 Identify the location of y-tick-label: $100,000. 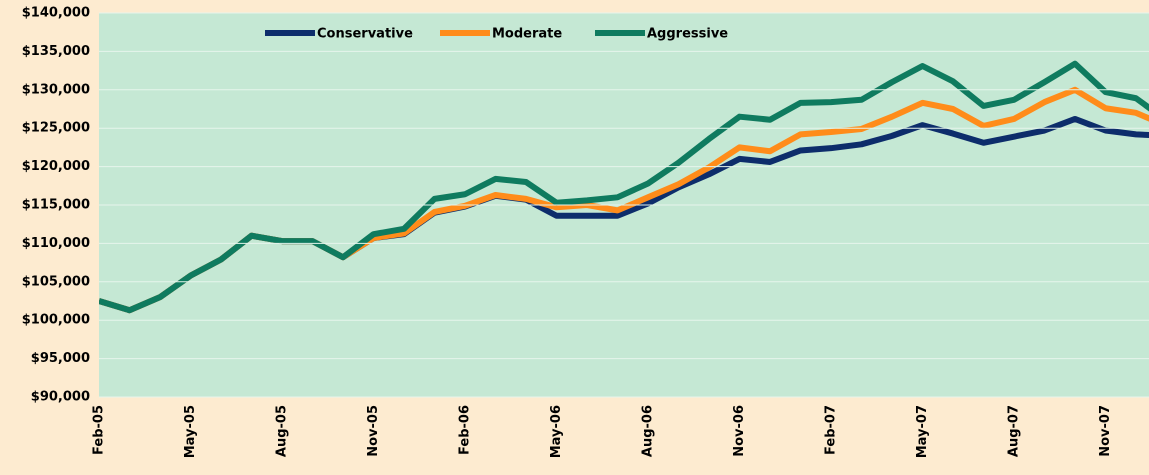
(56, 320).